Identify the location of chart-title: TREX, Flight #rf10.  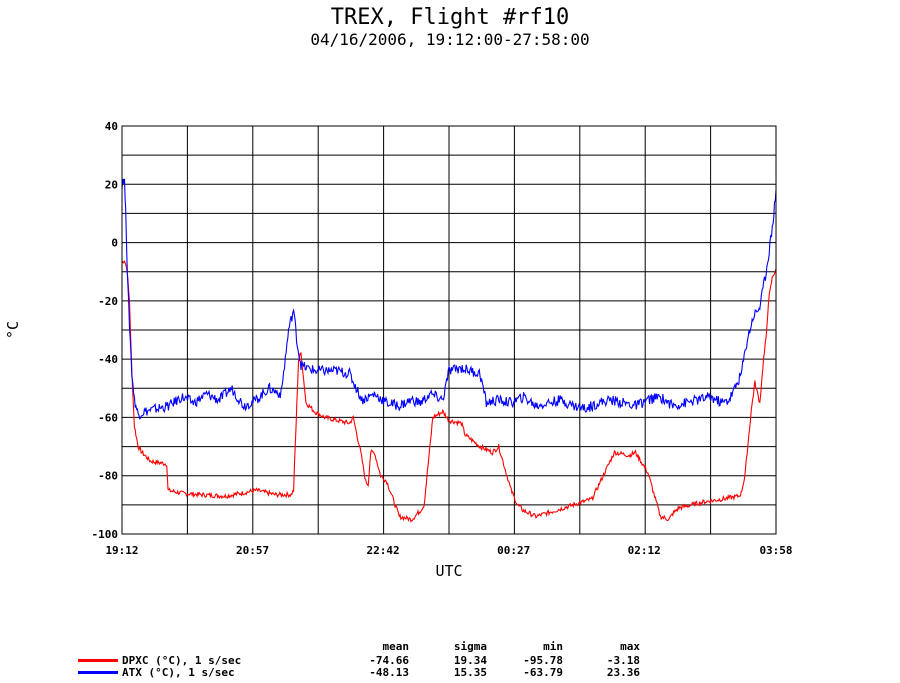
(450, 17).